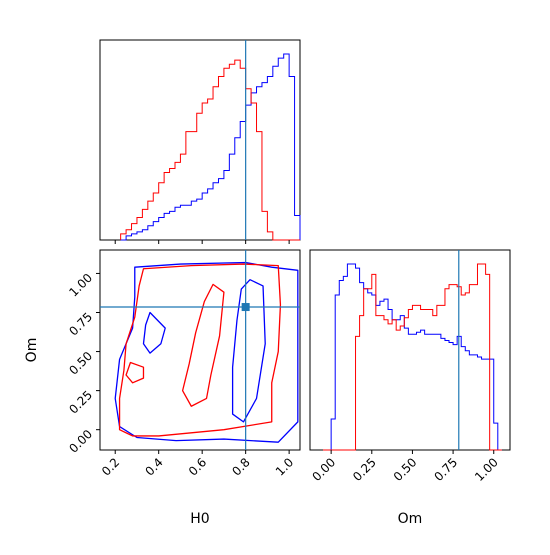  I want to click on h0-histogram-panel, so click(200, 141).